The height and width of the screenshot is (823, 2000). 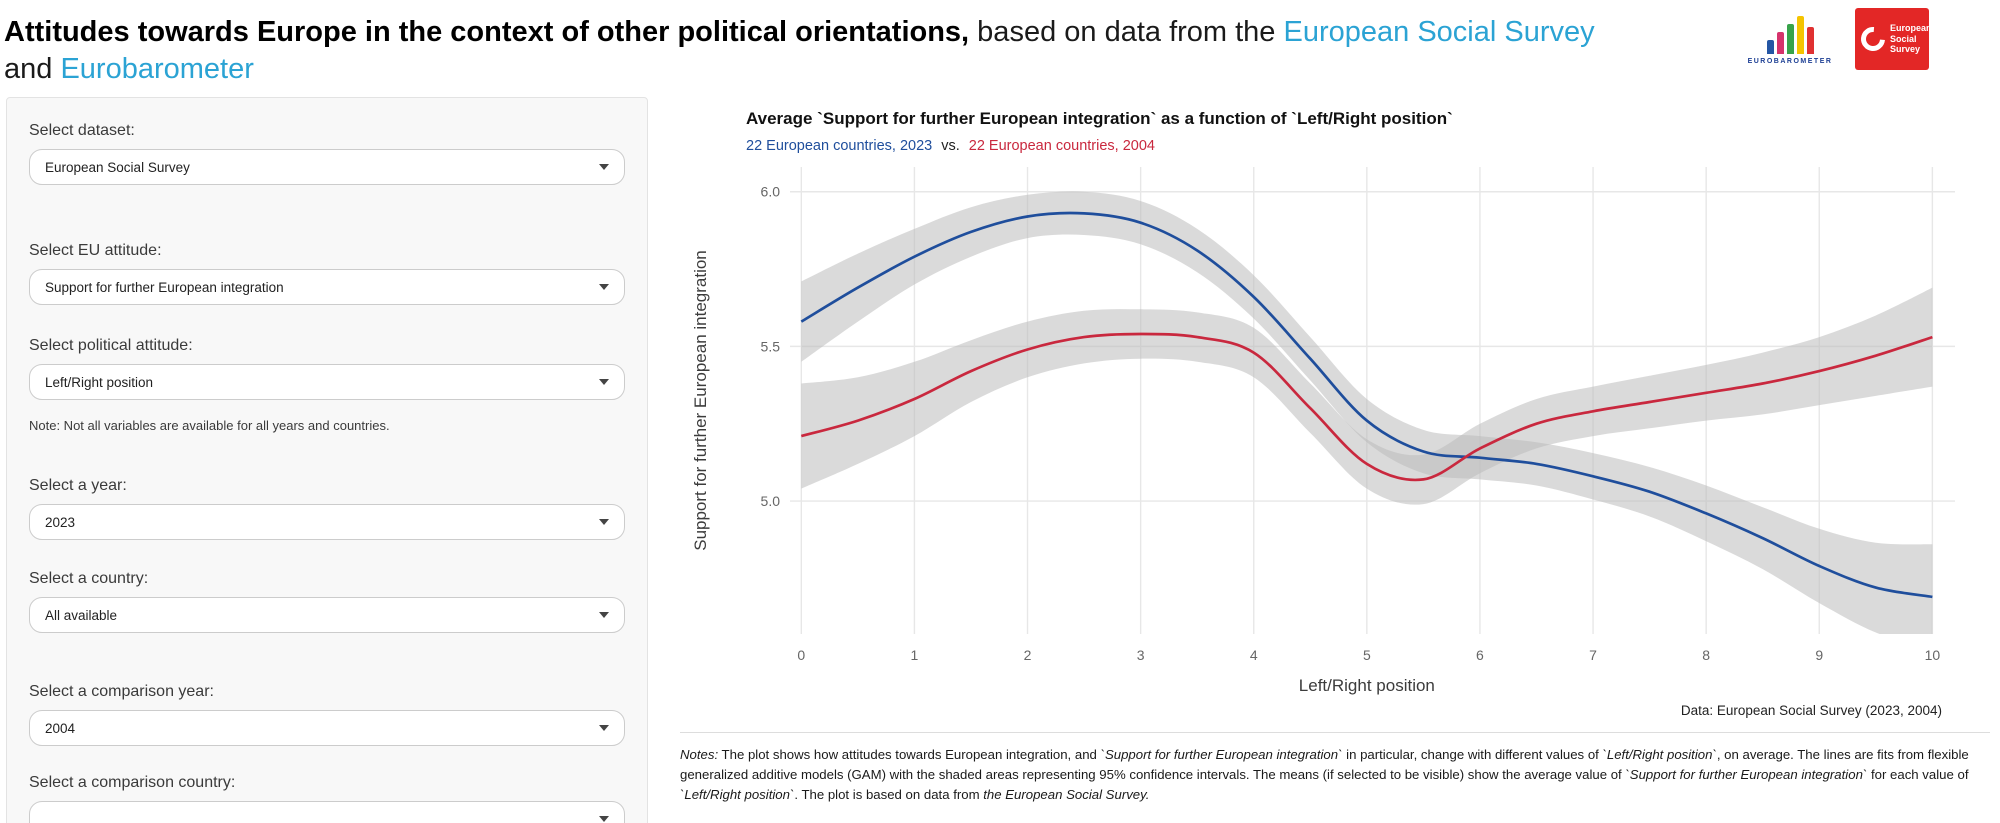 I want to click on ess-logo: European Social Survey, so click(x=1893, y=39).